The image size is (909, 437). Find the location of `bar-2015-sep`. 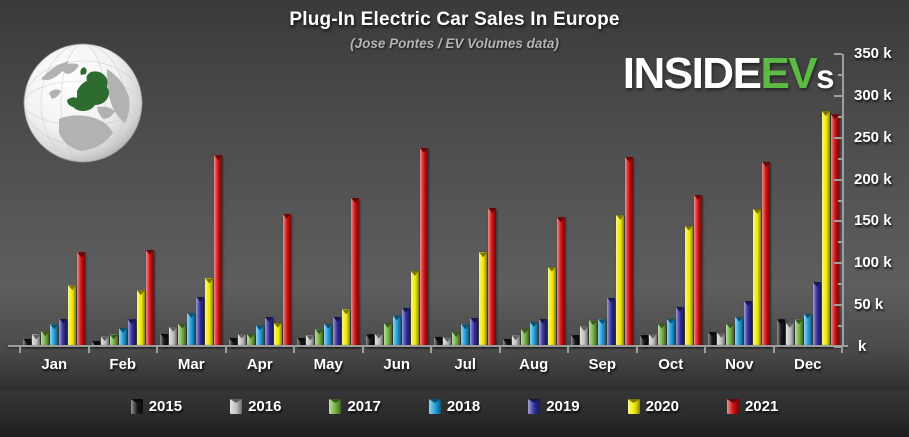

bar-2015-sep is located at coordinates (575, 341).